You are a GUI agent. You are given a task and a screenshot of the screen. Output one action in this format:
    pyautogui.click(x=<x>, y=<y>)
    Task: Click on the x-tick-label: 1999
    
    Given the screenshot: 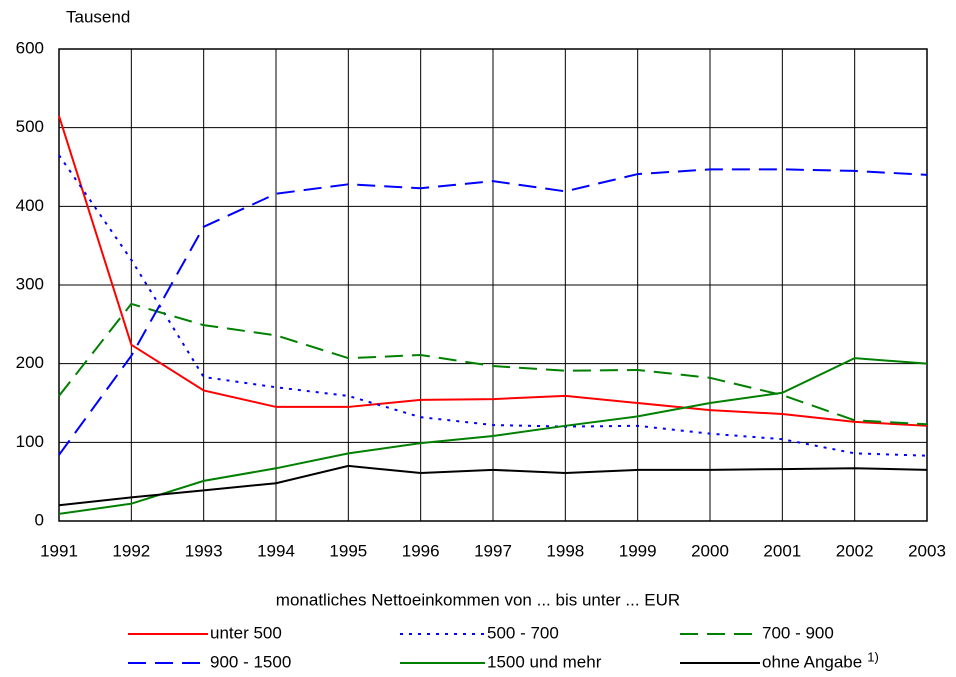 What is the action you would take?
    pyautogui.click(x=638, y=550)
    